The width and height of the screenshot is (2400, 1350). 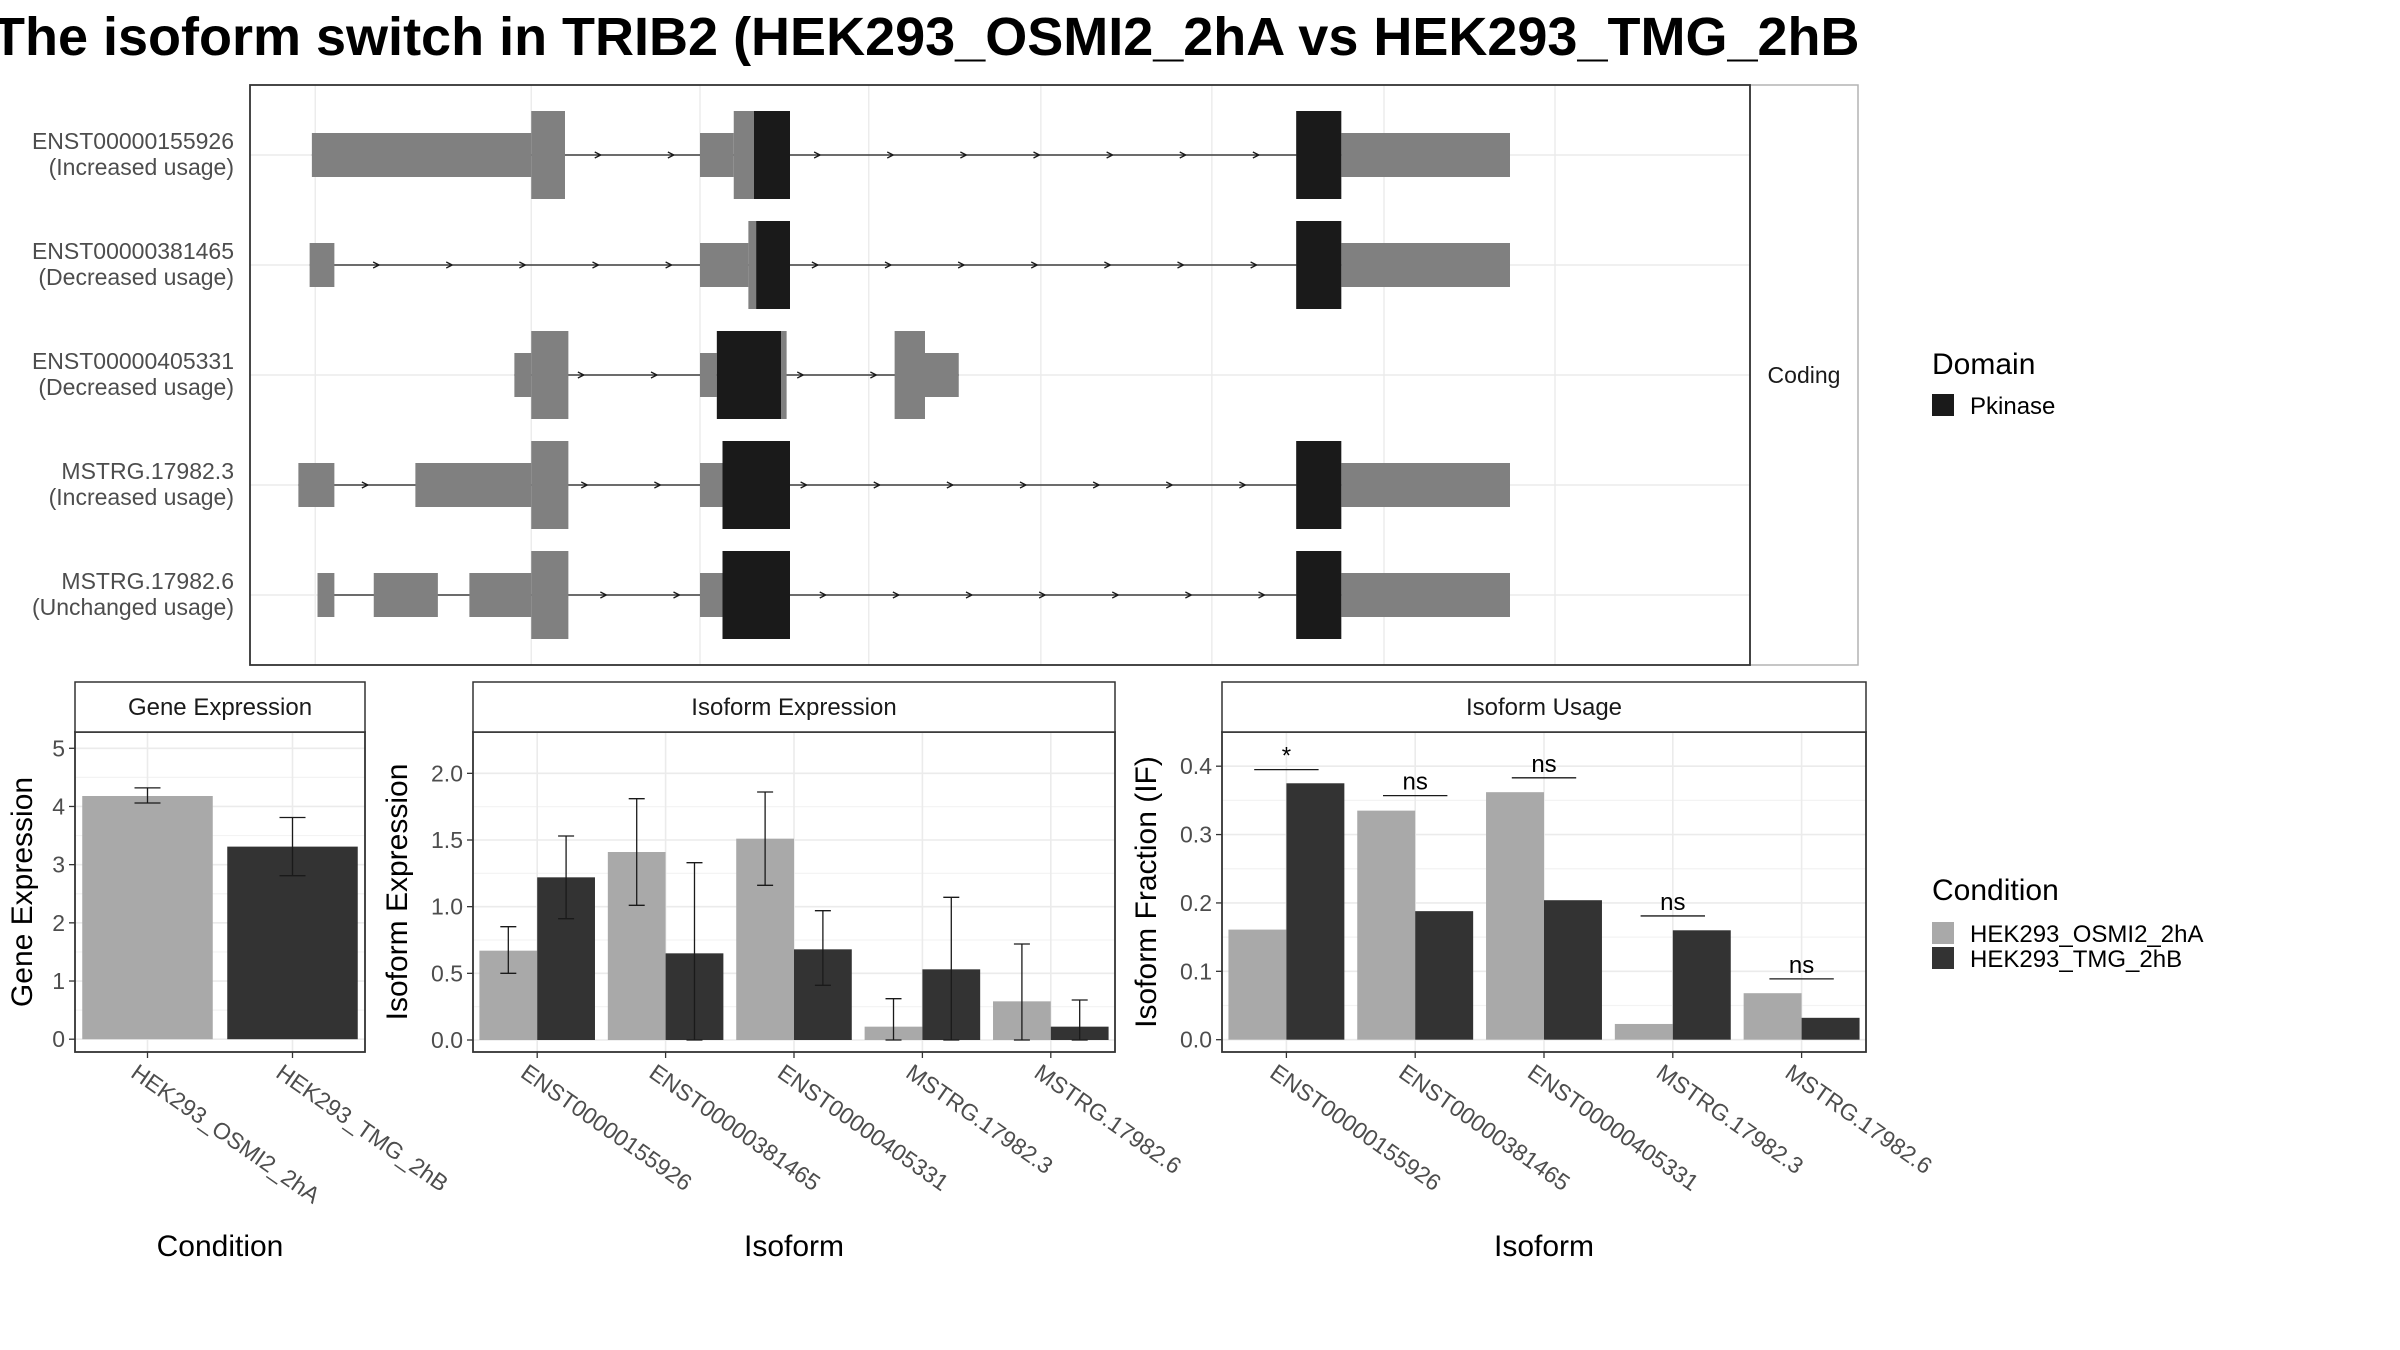 What do you see at coordinates (58, 865) in the screenshot?
I see `y-tick-label: 3` at bounding box center [58, 865].